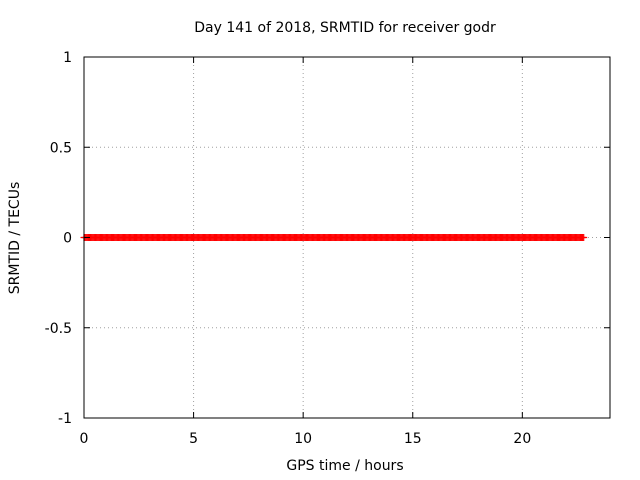  I want to click on x-tick-label: 10, so click(303, 439).